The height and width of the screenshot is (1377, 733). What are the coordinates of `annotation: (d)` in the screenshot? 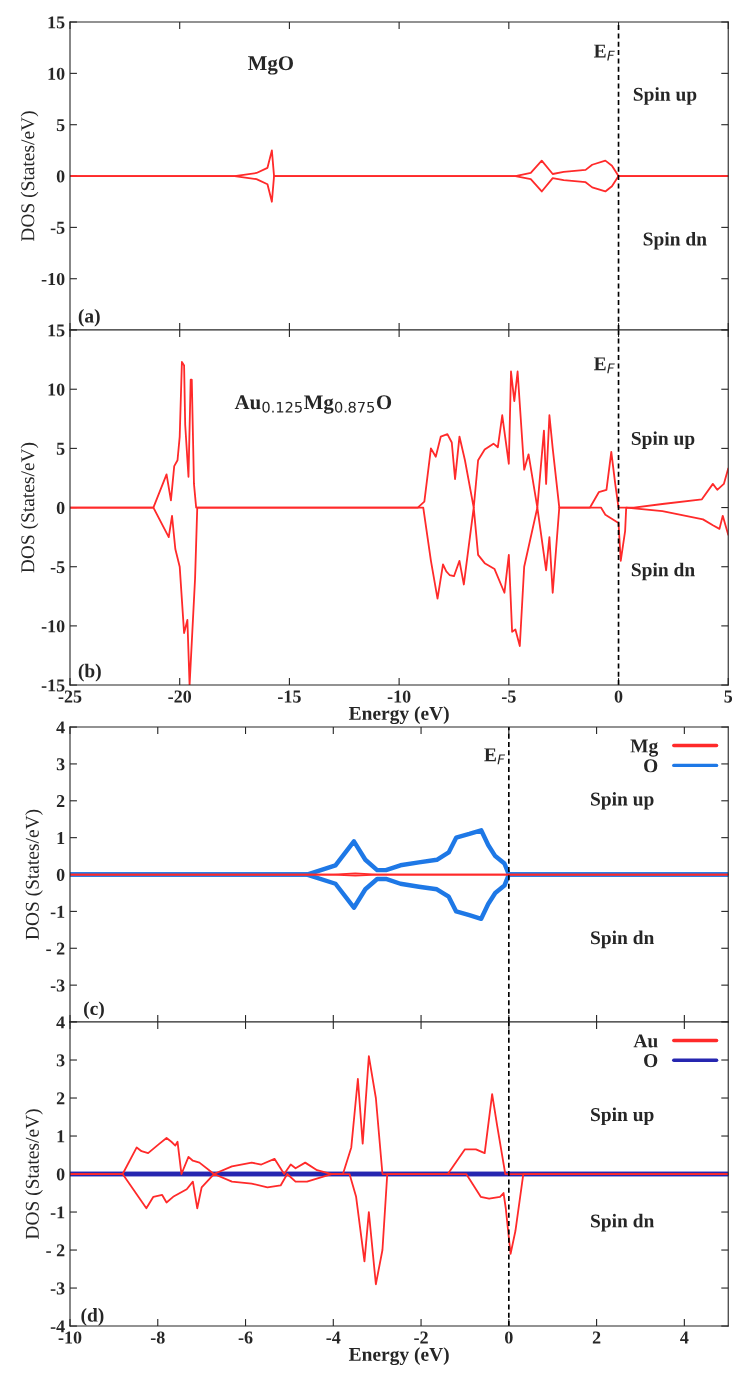 It's located at (92, 1317).